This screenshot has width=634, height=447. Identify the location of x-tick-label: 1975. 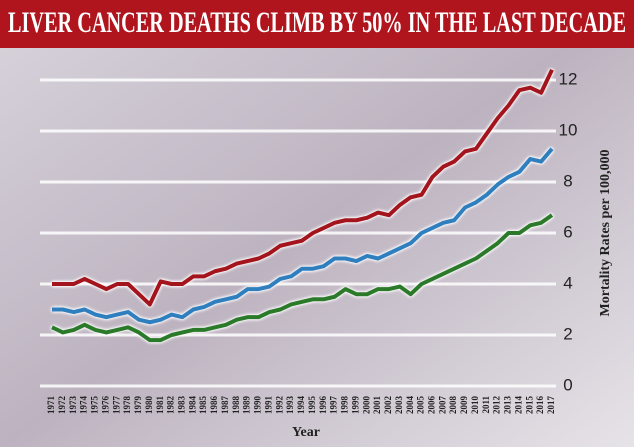
(95, 405).